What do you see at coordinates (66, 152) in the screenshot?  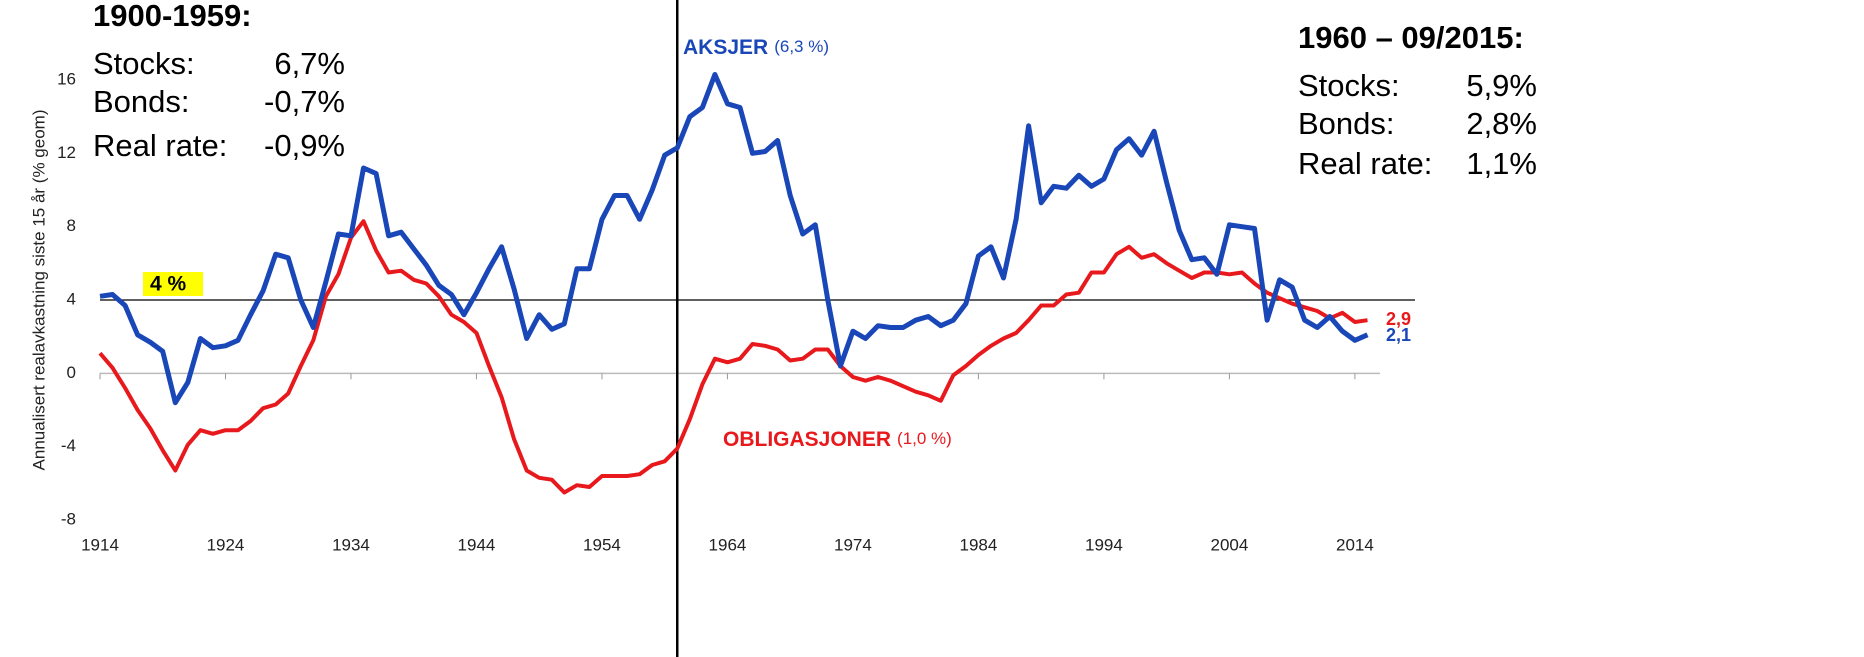 I see `y-tick-label: 12` at bounding box center [66, 152].